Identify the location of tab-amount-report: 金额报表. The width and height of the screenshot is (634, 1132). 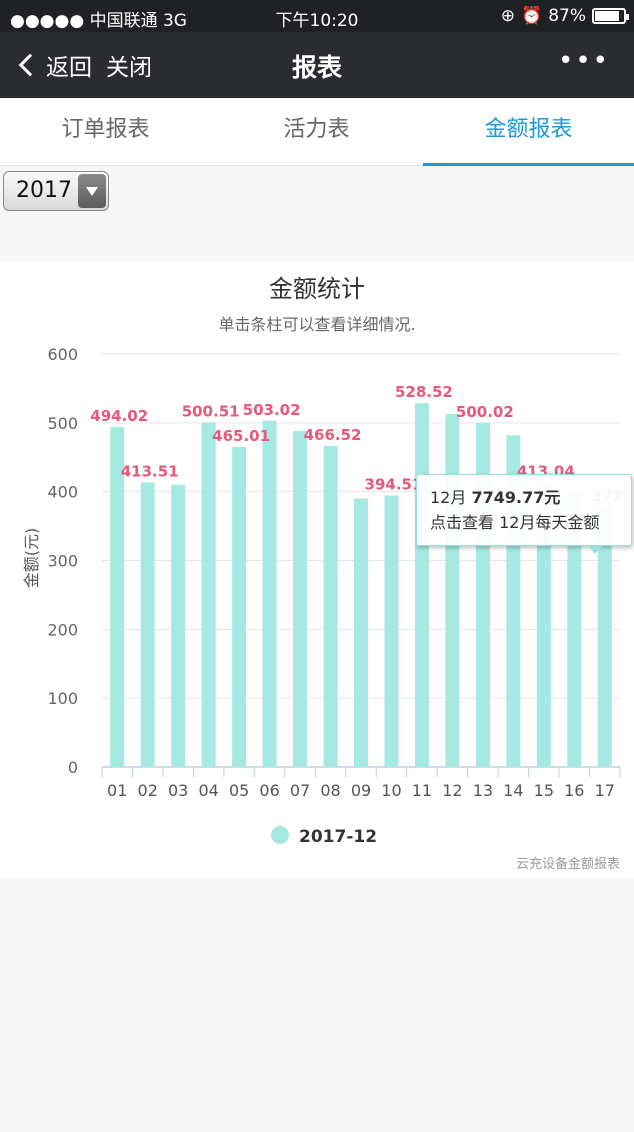
(528, 132).